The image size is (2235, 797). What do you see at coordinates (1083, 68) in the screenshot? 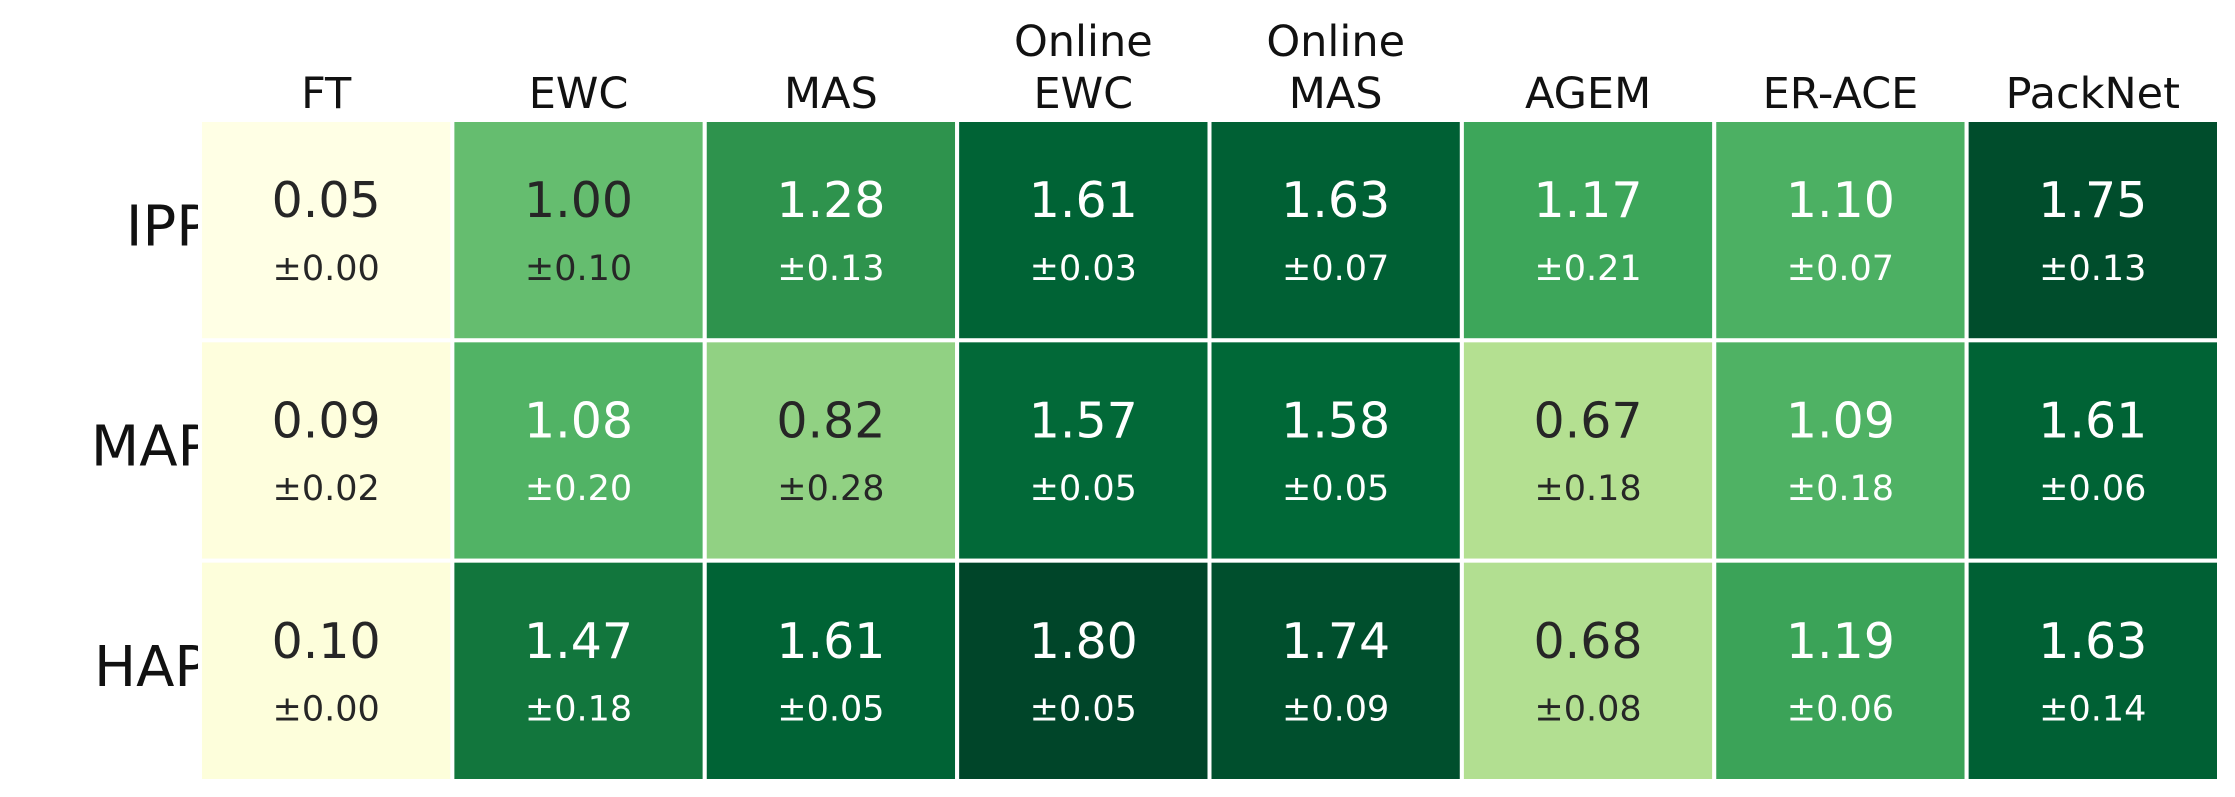
I see `x-tick-label: Online EWC` at bounding box center [1083, 68].